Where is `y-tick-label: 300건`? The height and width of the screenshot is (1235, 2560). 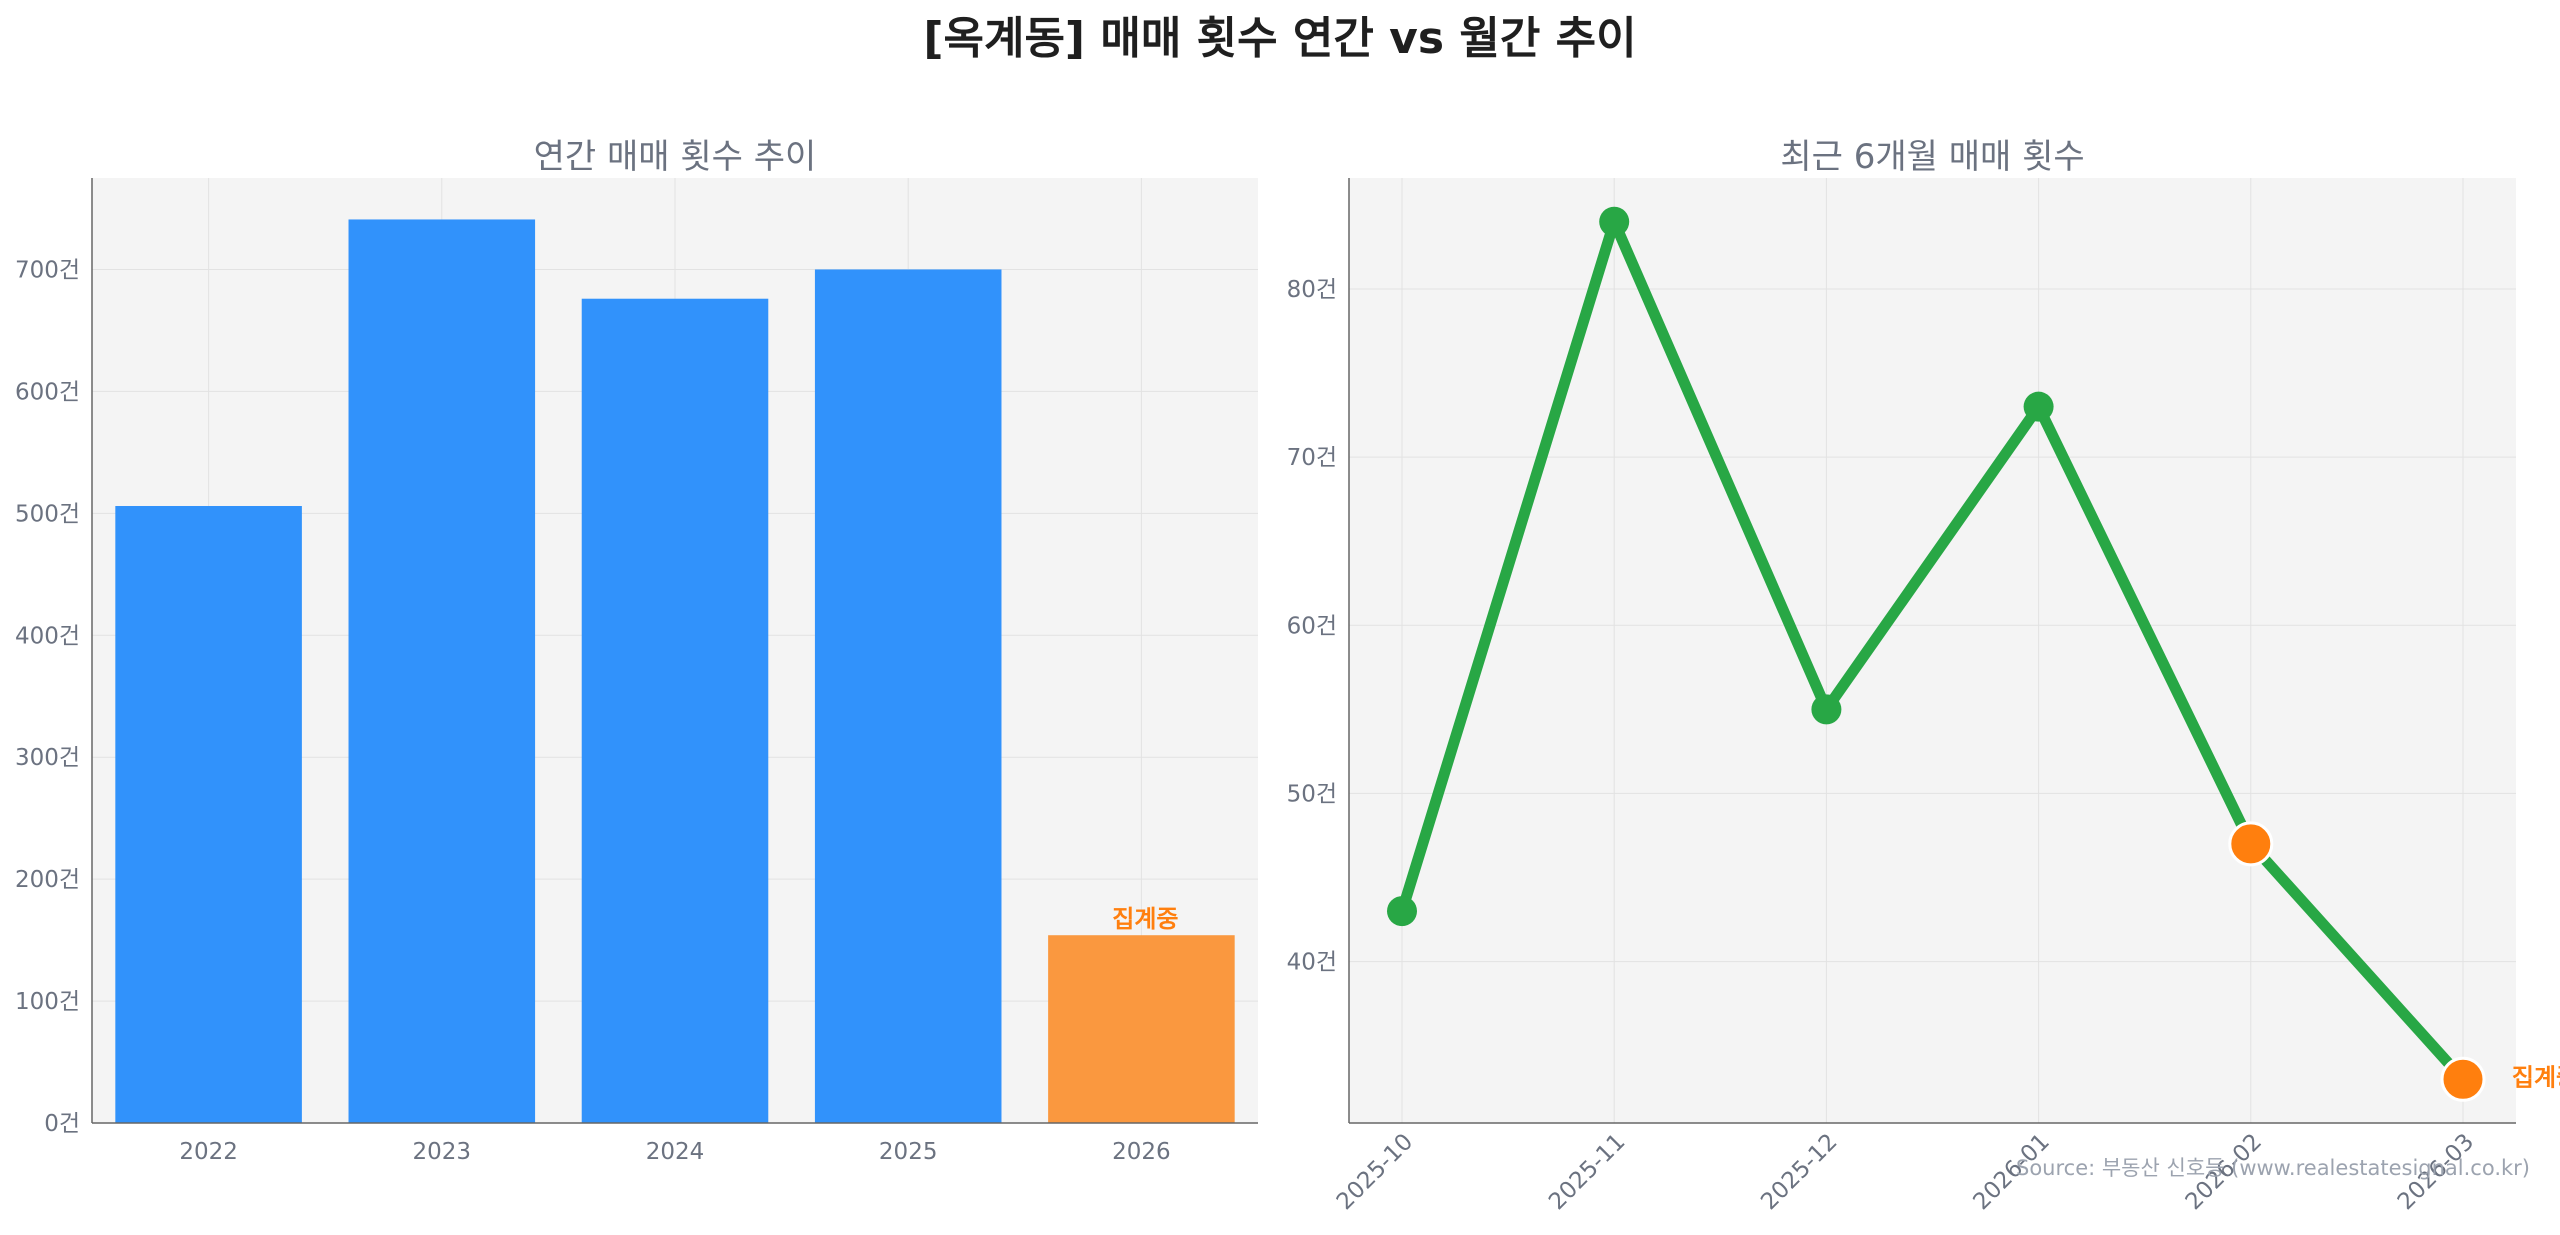 y-tick-label: 300건 is located at coordinates (47, 758).